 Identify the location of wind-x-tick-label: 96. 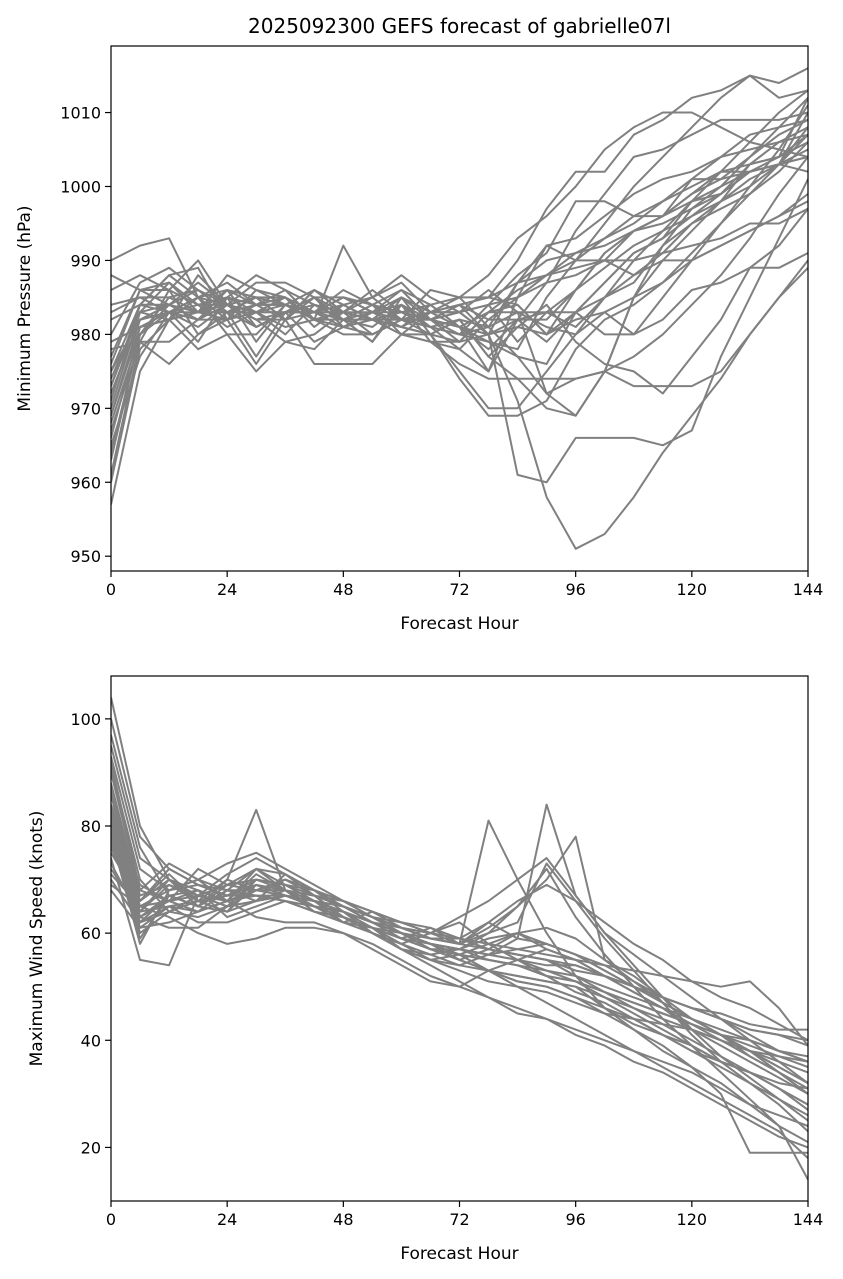
(575, 1219).